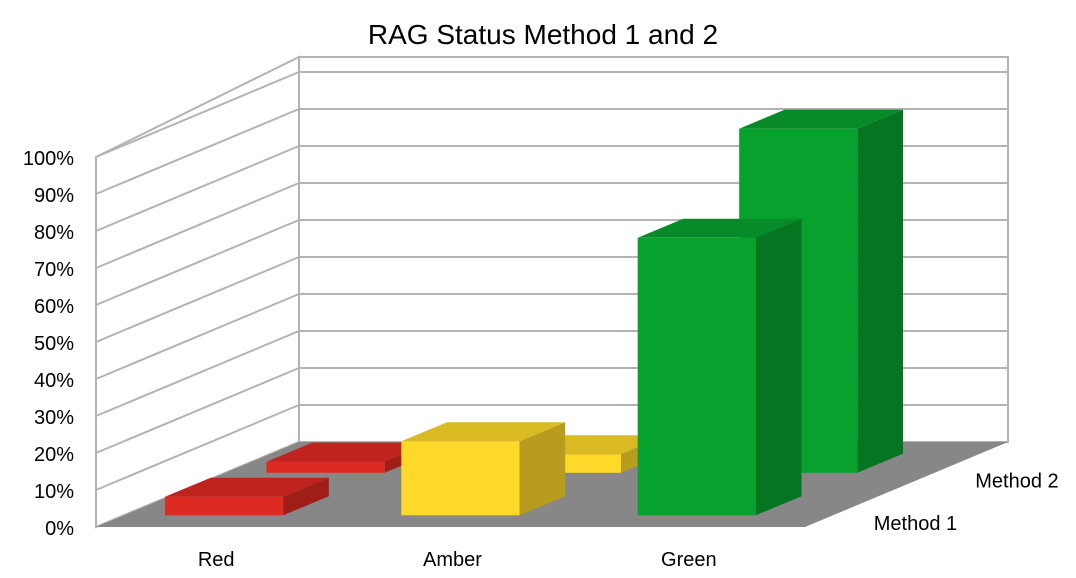 This screenshot has width=1076, height=578. What do you see at coordinates (966, 502) in the screenshot?
I see `series-labels: Method 1 Method 2` at bounding box center [966, 502].